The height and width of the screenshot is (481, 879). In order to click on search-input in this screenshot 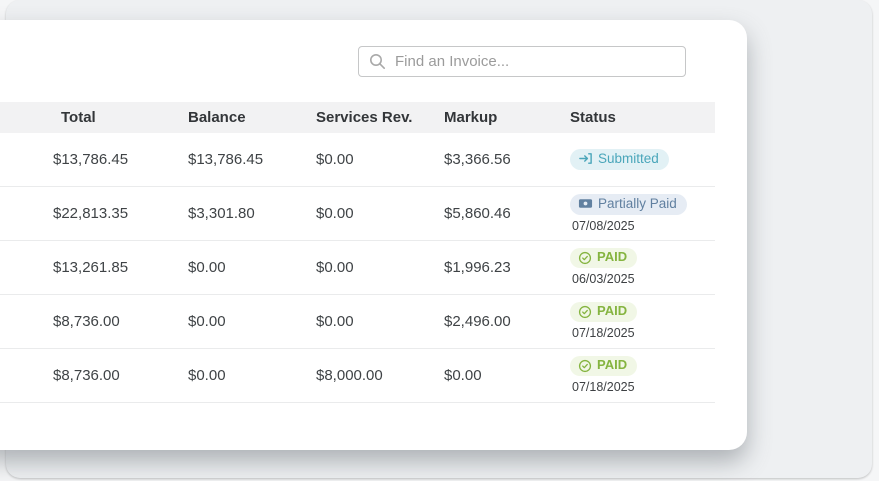, I will do `click(535, 61)`.